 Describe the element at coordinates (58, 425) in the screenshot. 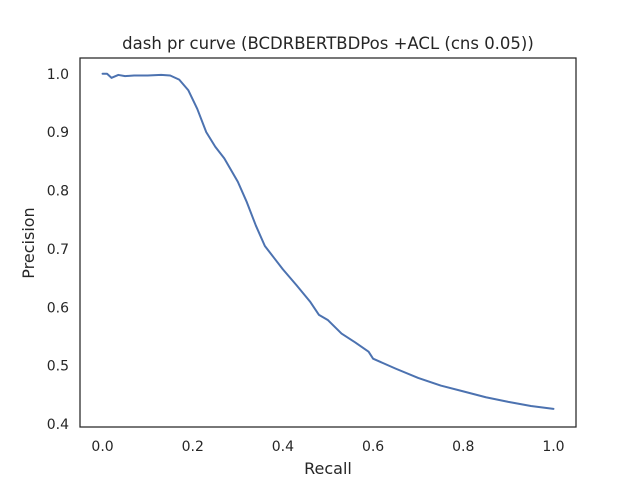

I see `y-tick-label: 0.4` at that location.